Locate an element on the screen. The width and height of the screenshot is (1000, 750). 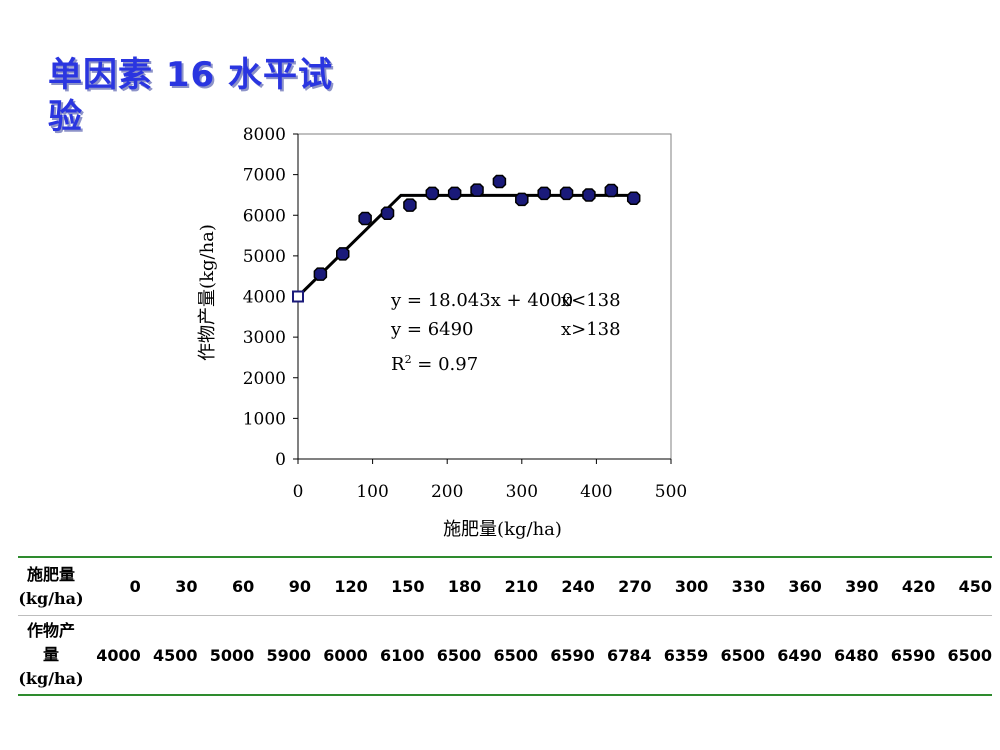
r-squared-r-rest: = 0.97 is located at coordinates (445, 364).